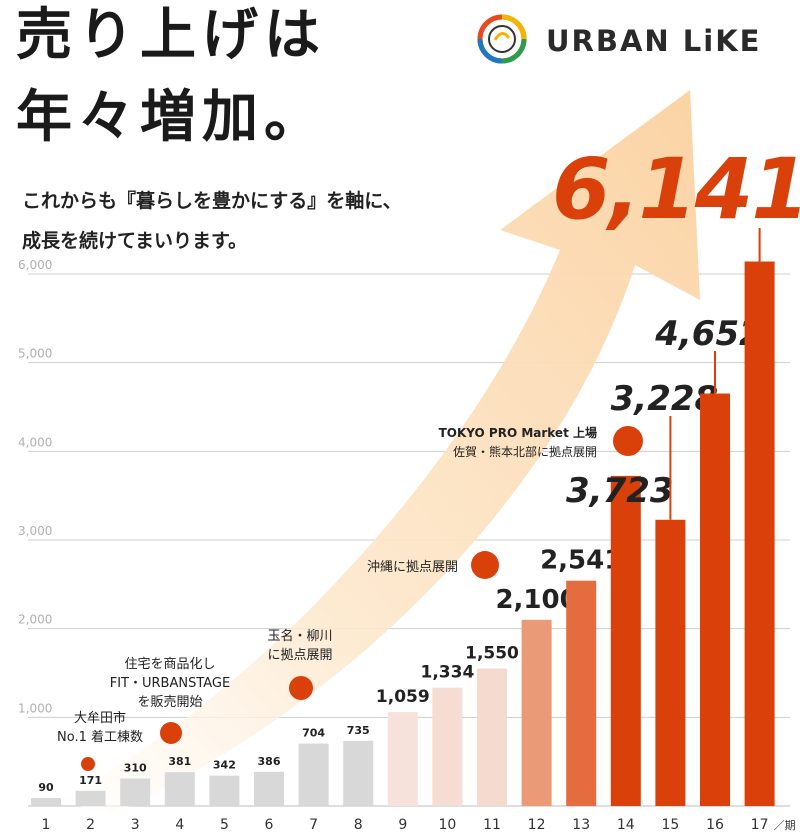 This screenshot has height=835, width=800. Describe the element at coordinates (715, 825) in the screenshot. I see `x-tick-label: 16` at that location.